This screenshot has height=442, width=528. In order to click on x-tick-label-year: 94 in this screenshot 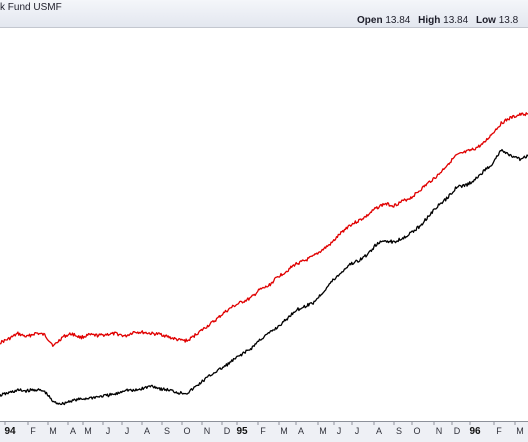, I will do `click(10, 431)`.